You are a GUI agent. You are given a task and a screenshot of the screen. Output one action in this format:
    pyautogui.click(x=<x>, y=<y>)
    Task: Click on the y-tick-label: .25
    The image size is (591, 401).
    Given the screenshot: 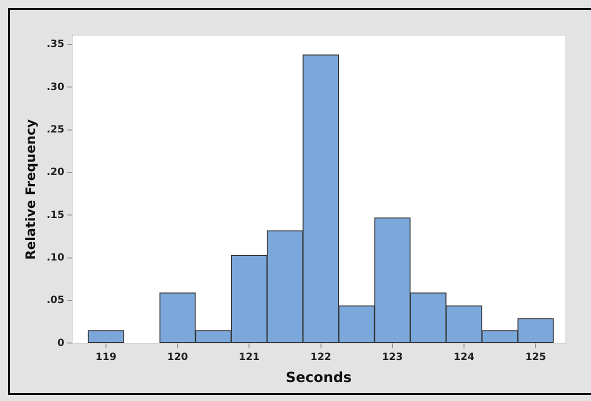 What is the action you would take?
    pyautogui.click(x=55, y=130)
    